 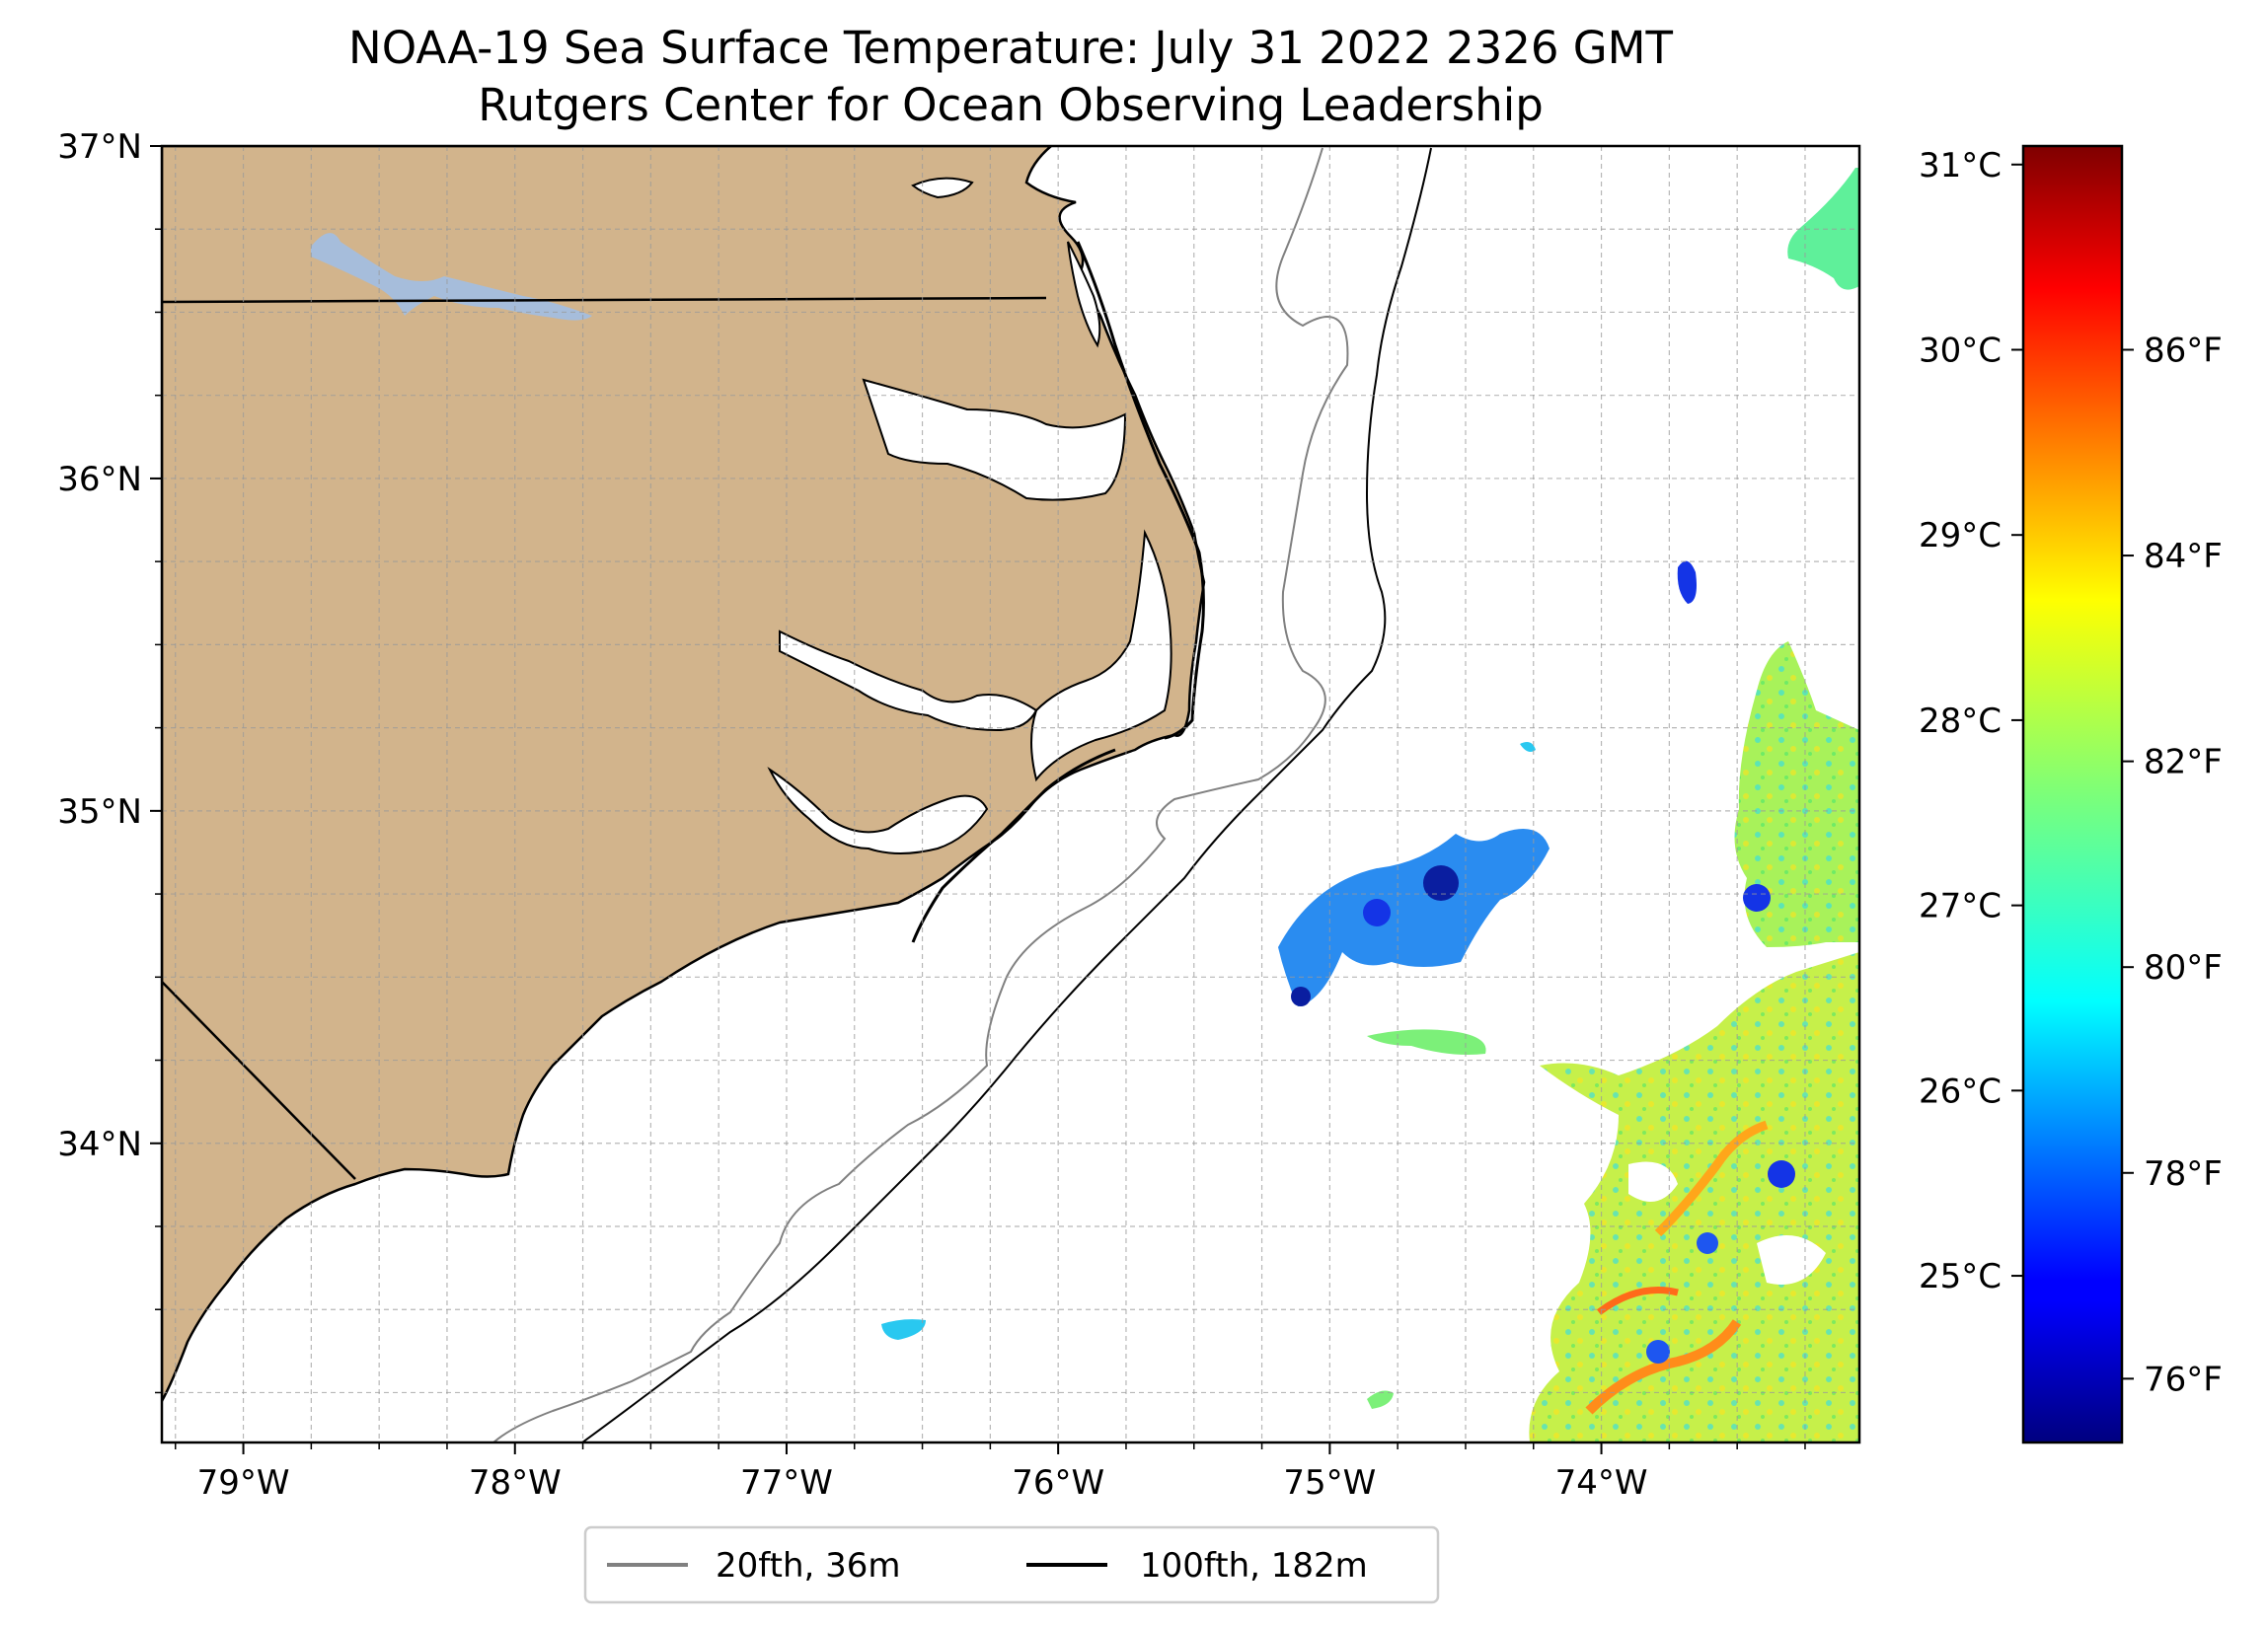 What do you see at coordinates (243, 1483) in the screenshot?
I see `lon-tick-label: 79°W` at bounding box center [243, 1483].